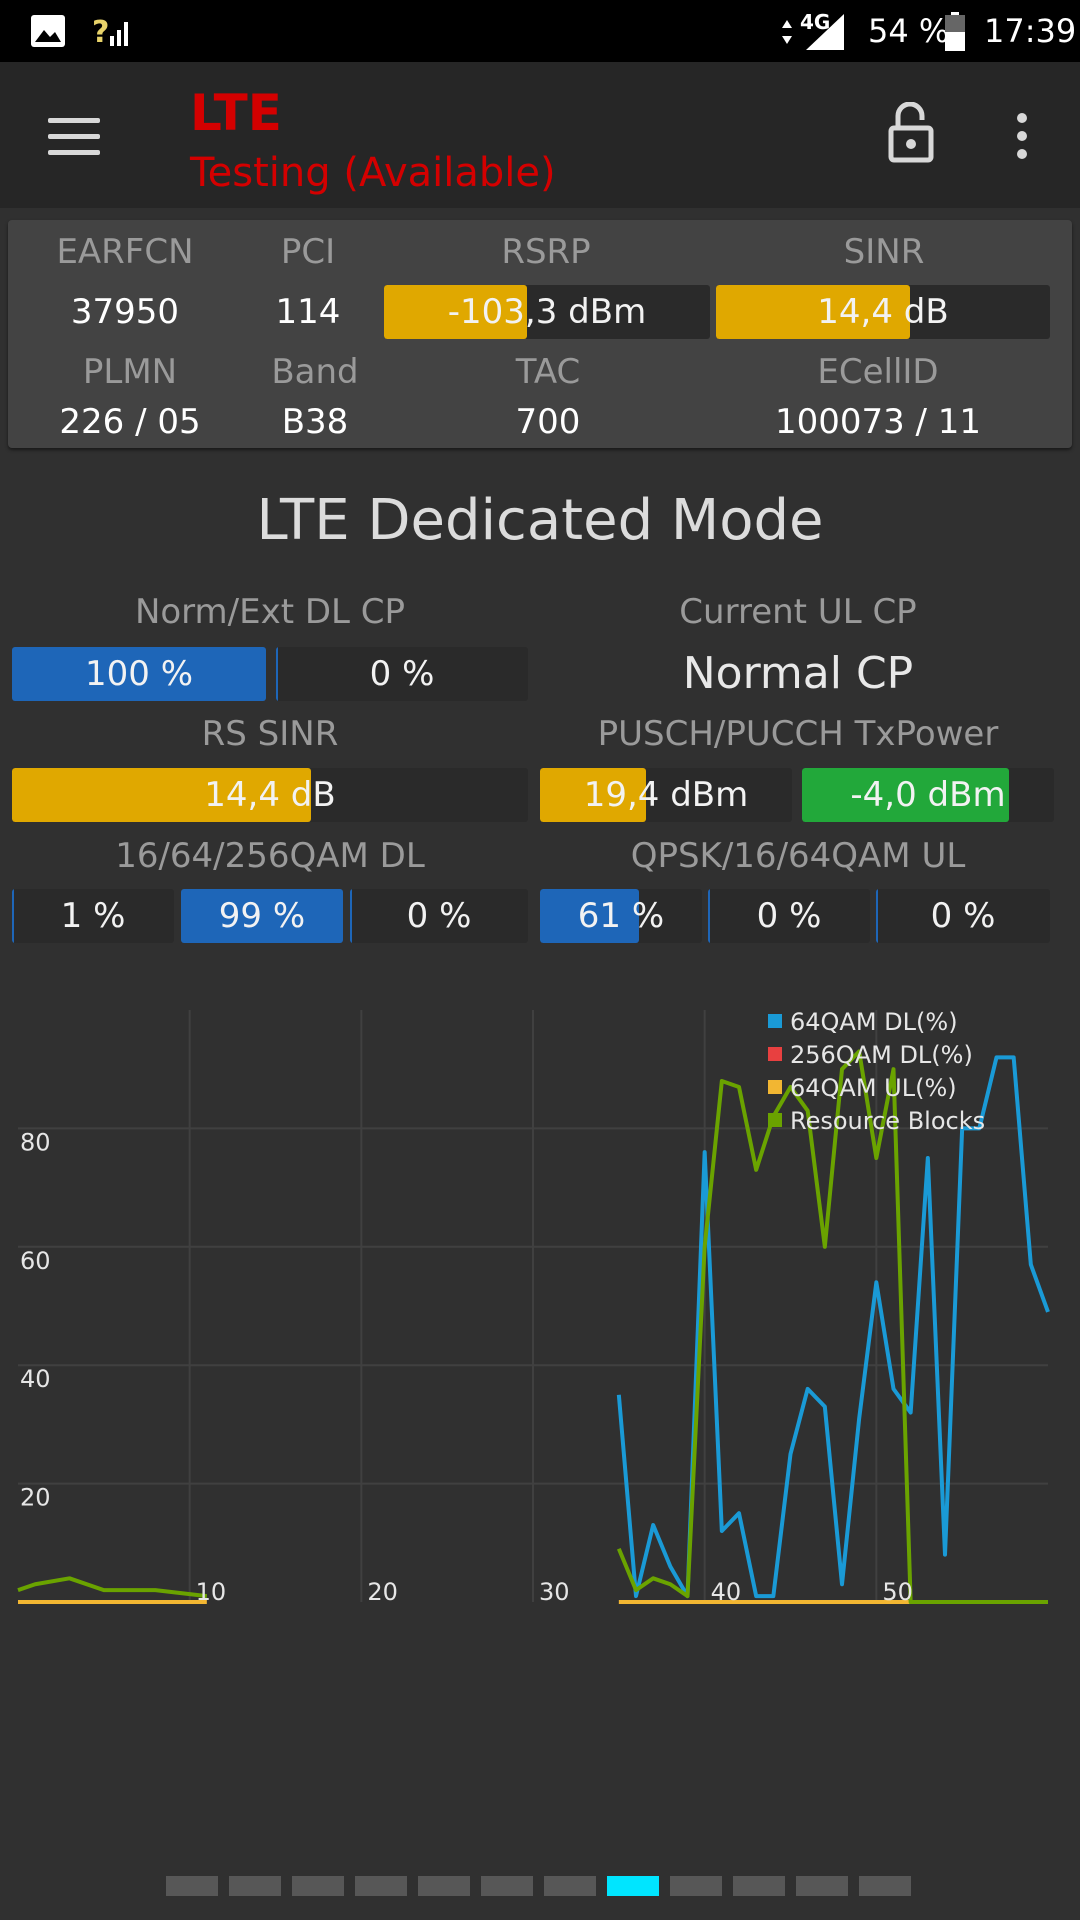 Image resolution: width=1080 pixels, height=1920 pixels. Describe the element at coordinates (48, 31) in the screenshot. I see `image-icon` at that location.